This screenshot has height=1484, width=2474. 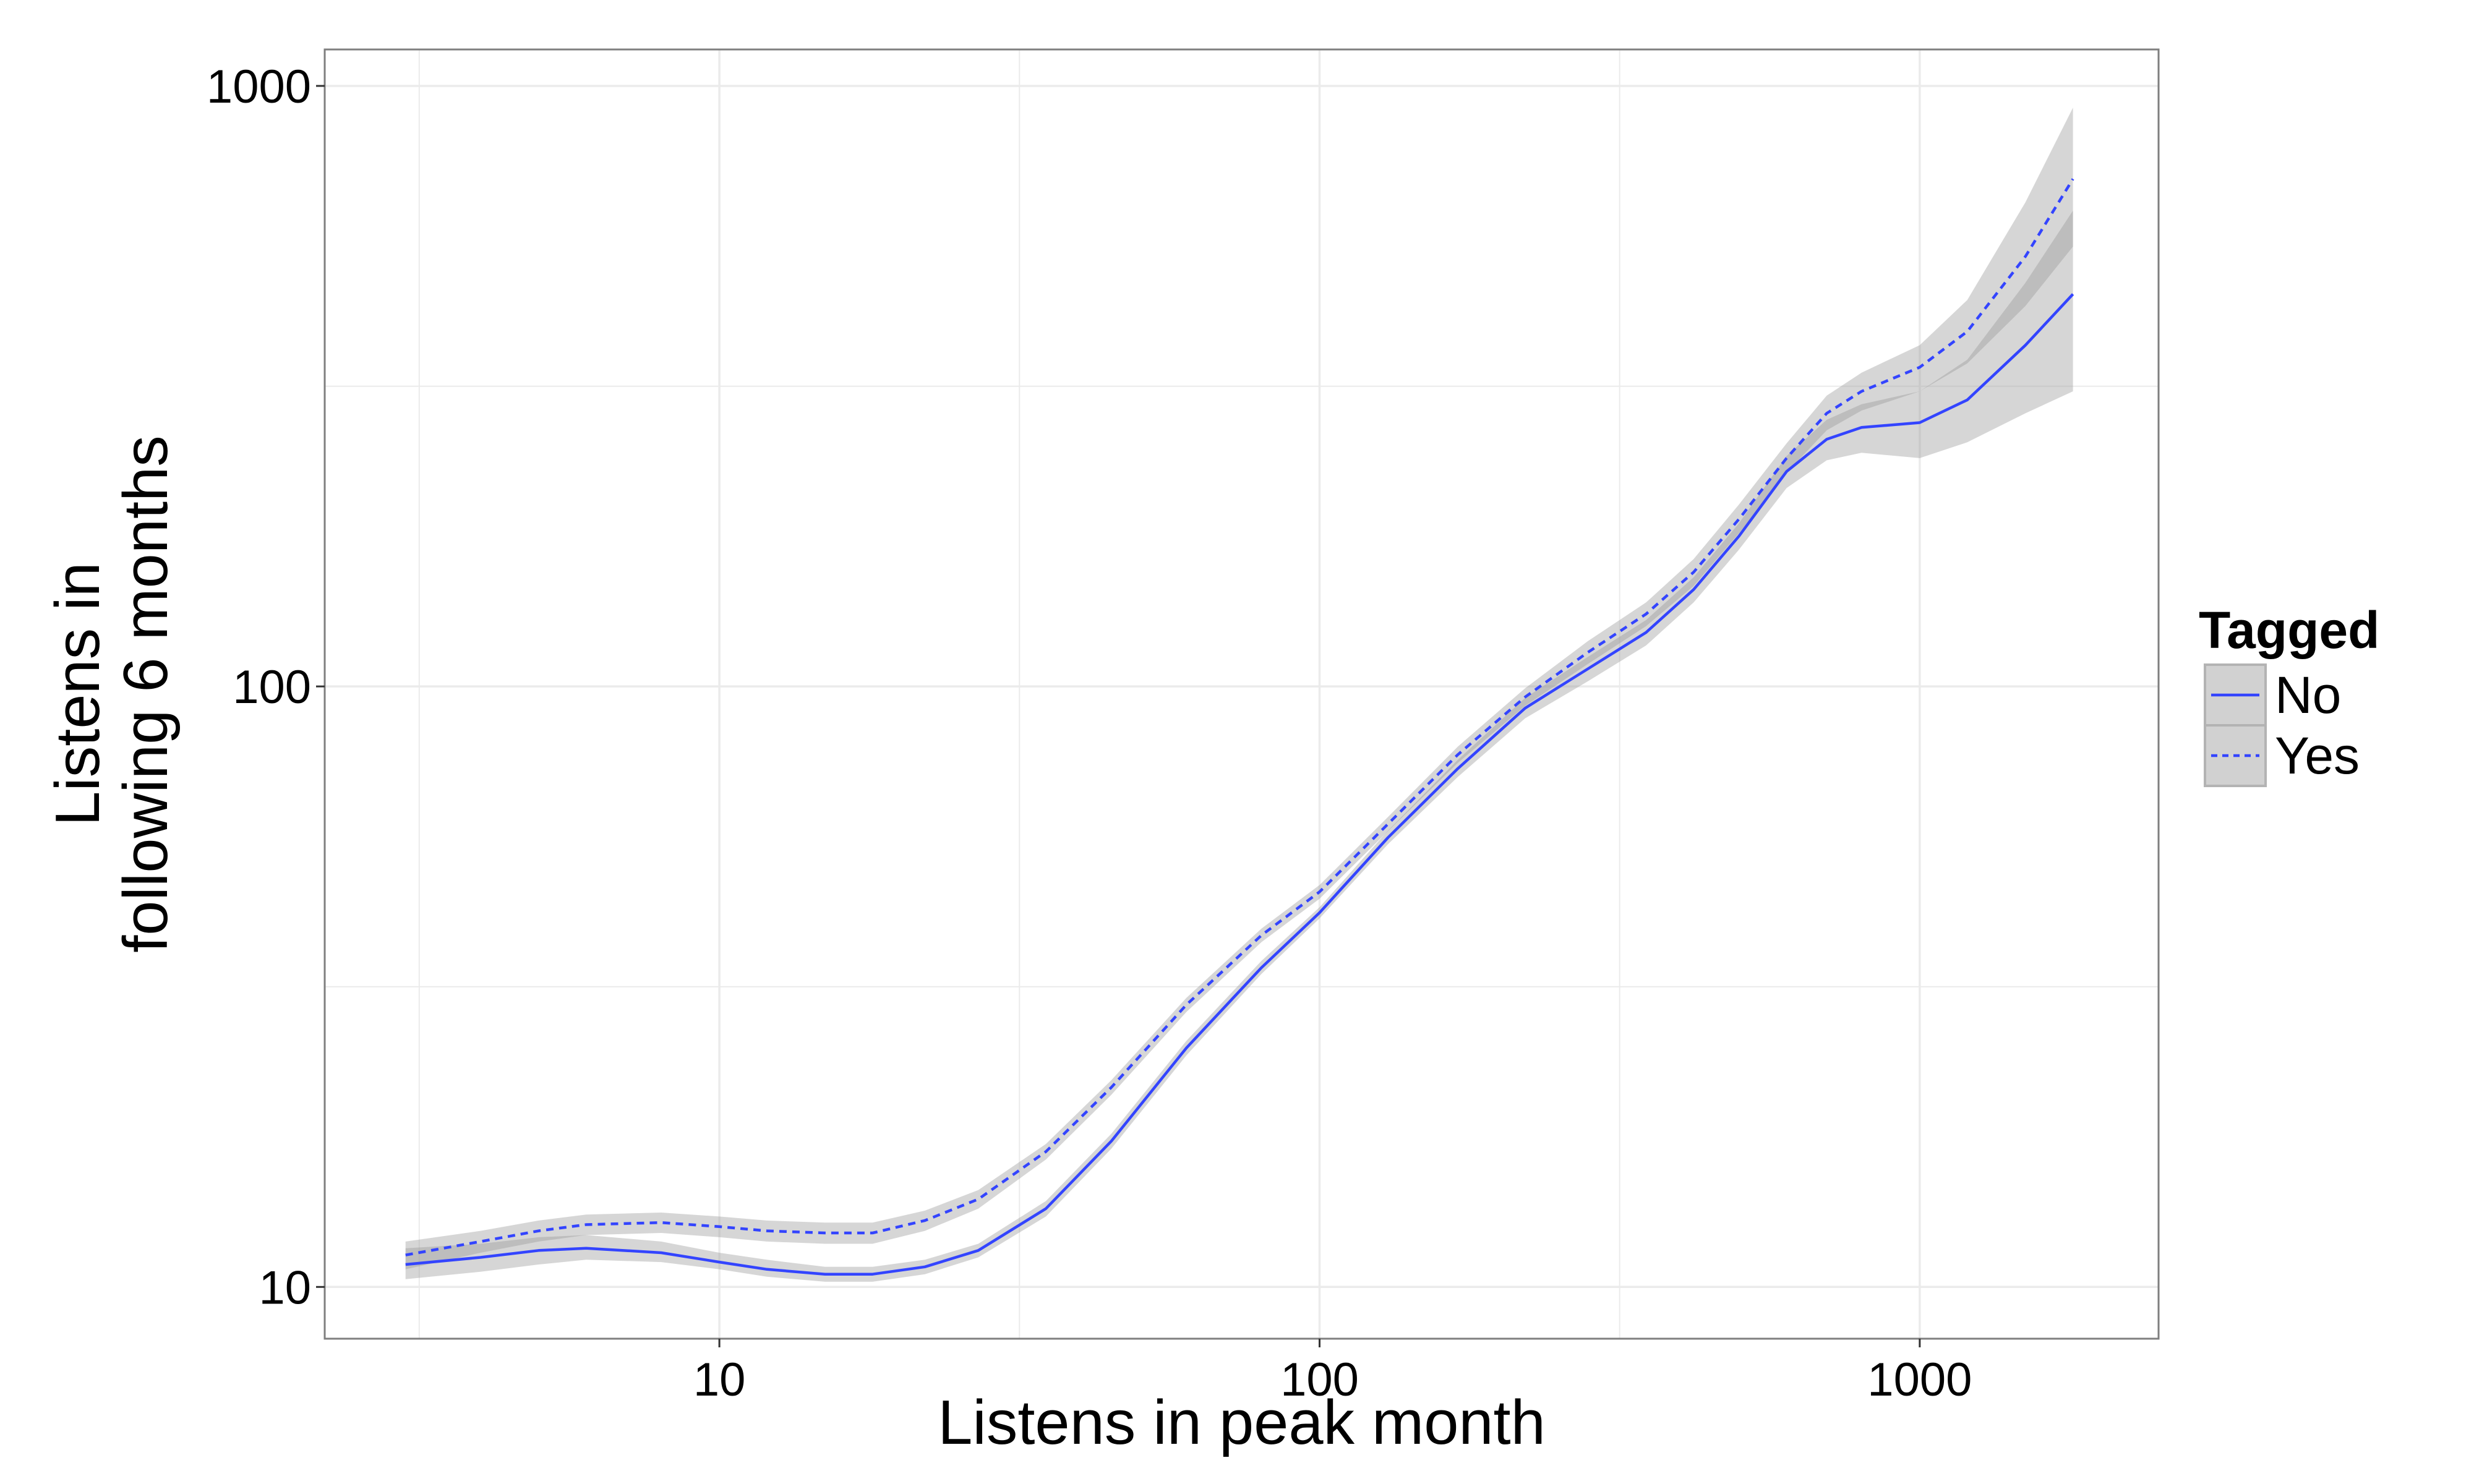 I want to click on x-tick-label: 1000, so click(x=1919, y=1380).